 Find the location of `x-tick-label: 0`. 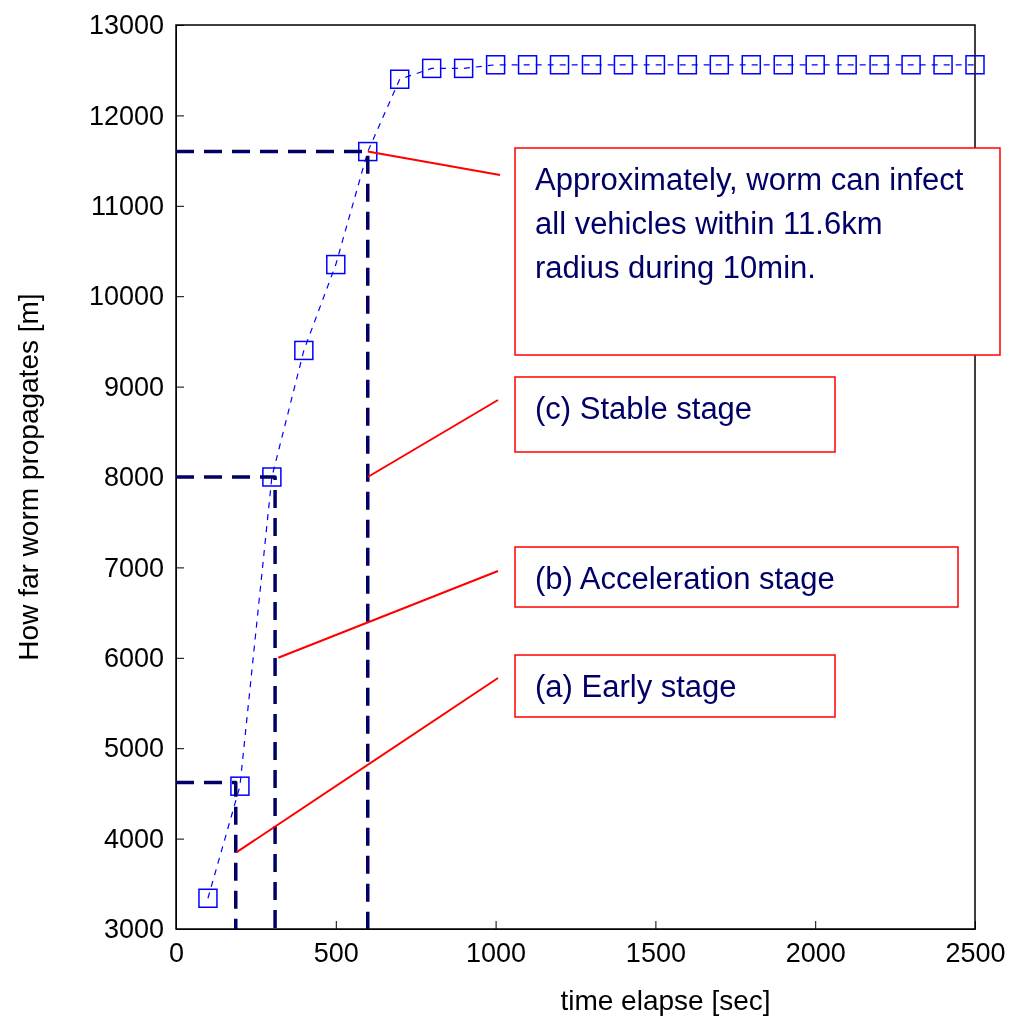

x-tick-label: 0 is located at coordinates (176, 953).